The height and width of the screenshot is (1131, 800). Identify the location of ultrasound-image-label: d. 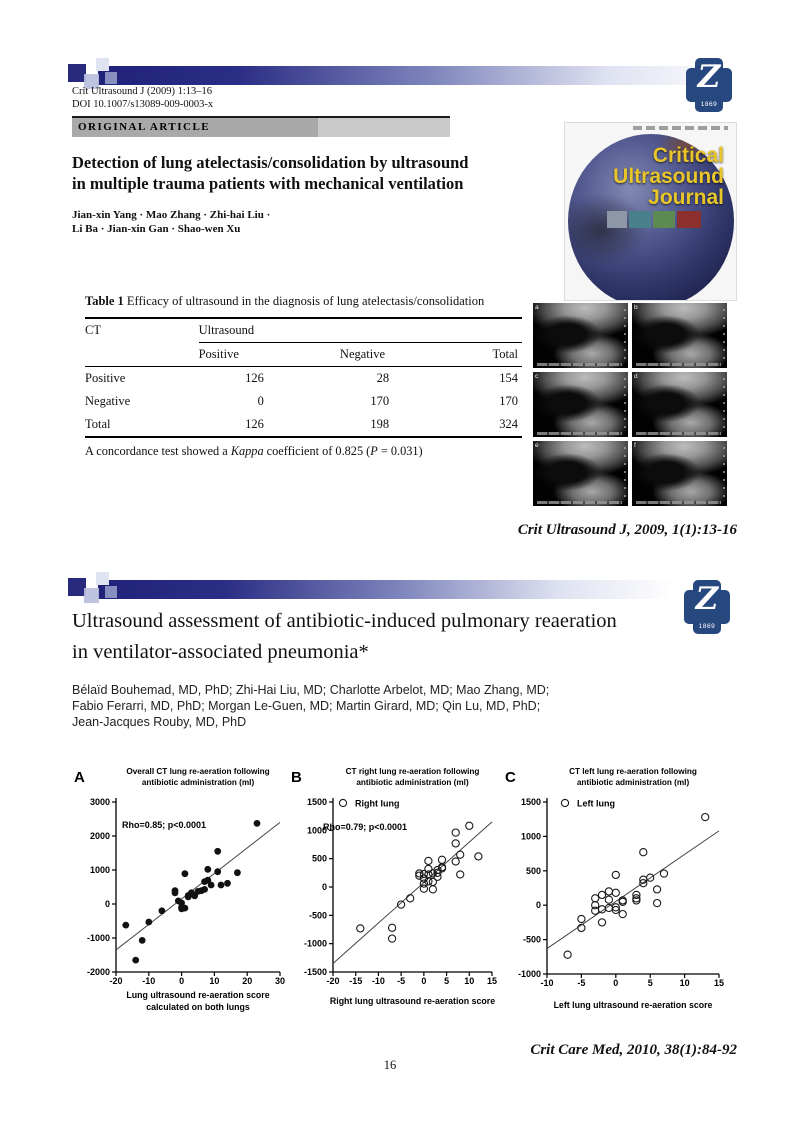
(636, 376).